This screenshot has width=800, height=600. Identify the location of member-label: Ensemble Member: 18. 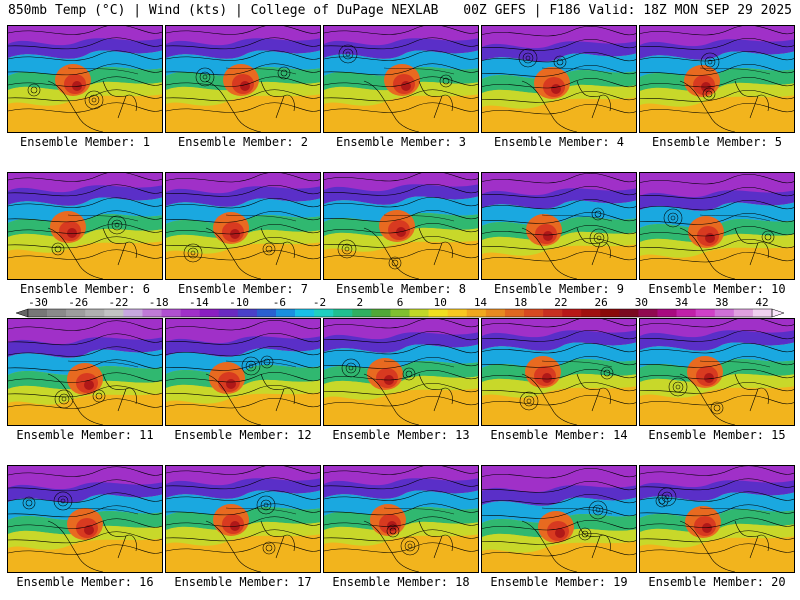
(401, 582).